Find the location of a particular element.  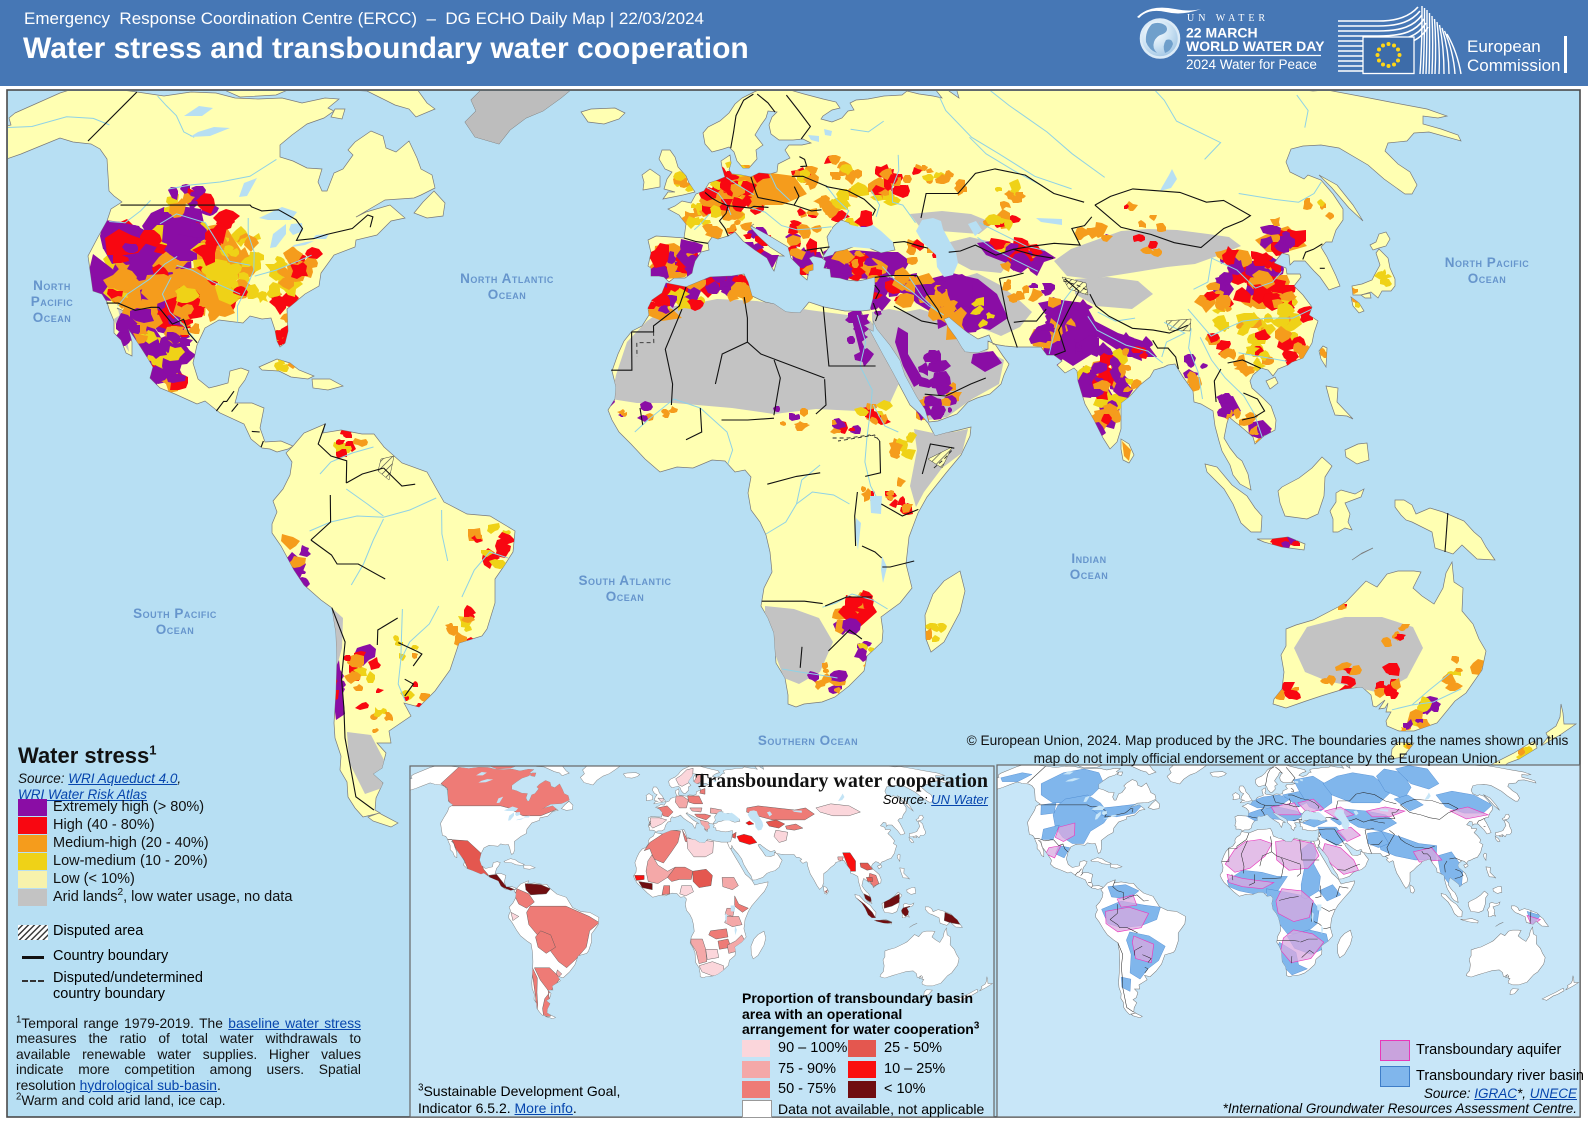

svg-text: 2024 Water for Peace is located at coordinates (1251, 64).